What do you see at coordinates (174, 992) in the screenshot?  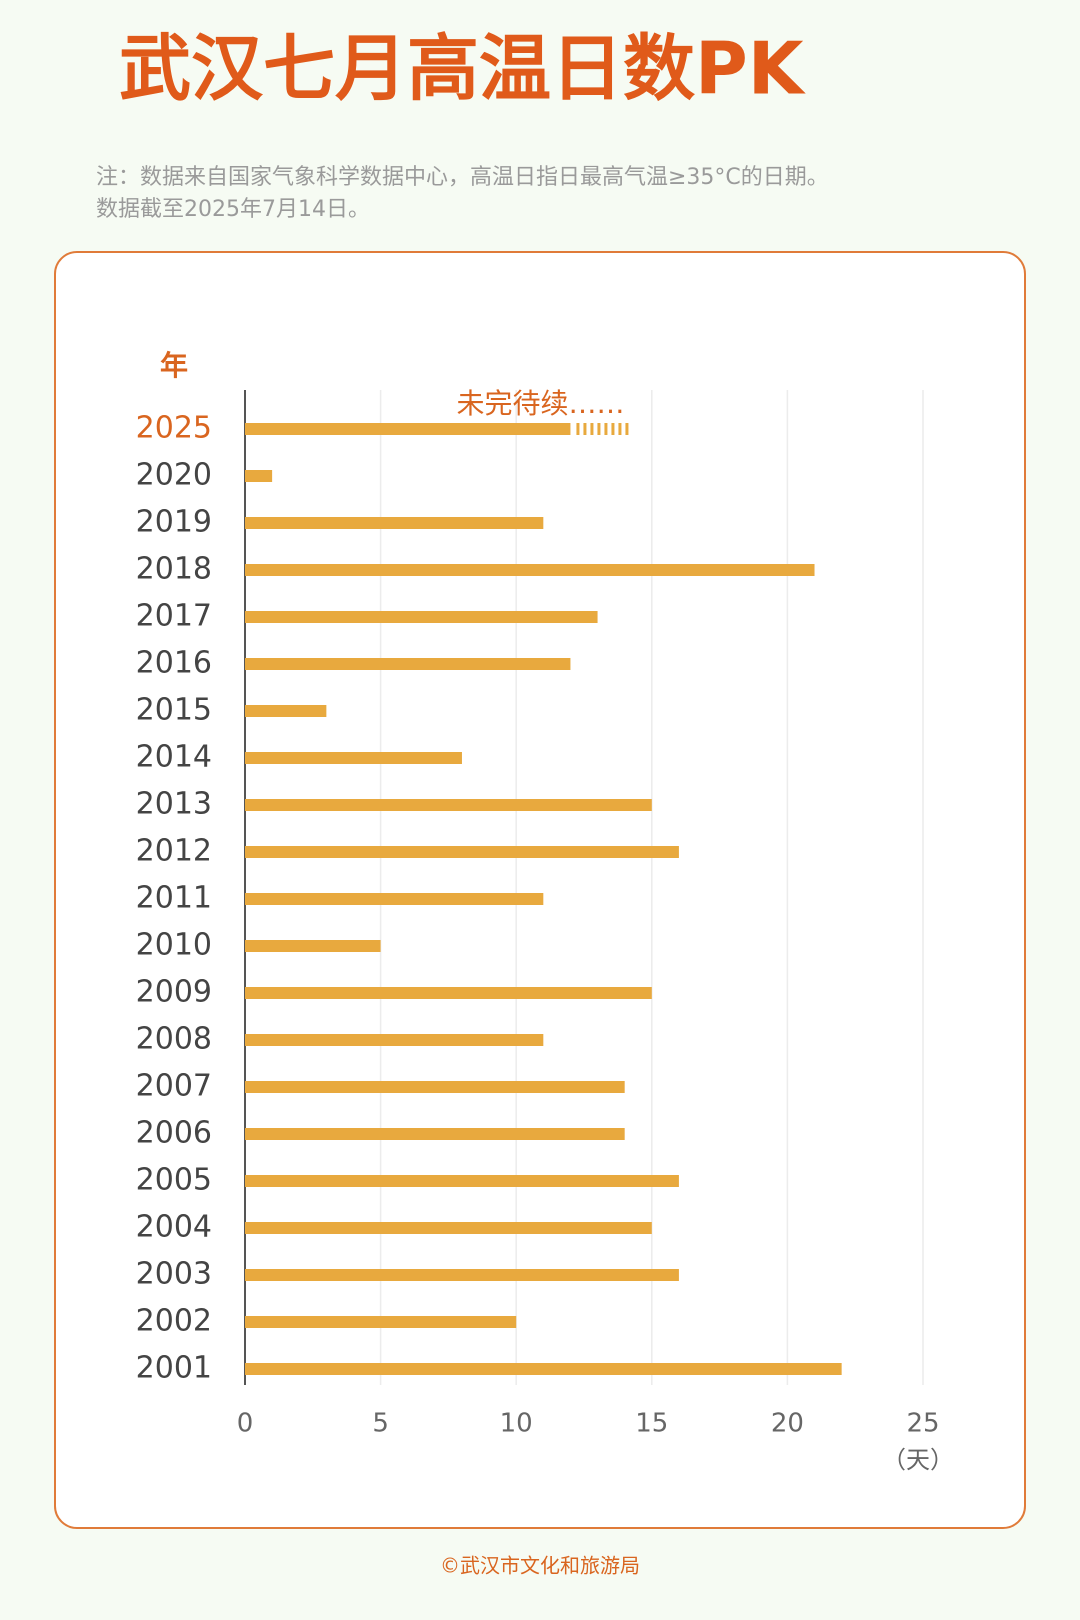 I see `y-tick-label: 2009` at bounding box center [174, 992].